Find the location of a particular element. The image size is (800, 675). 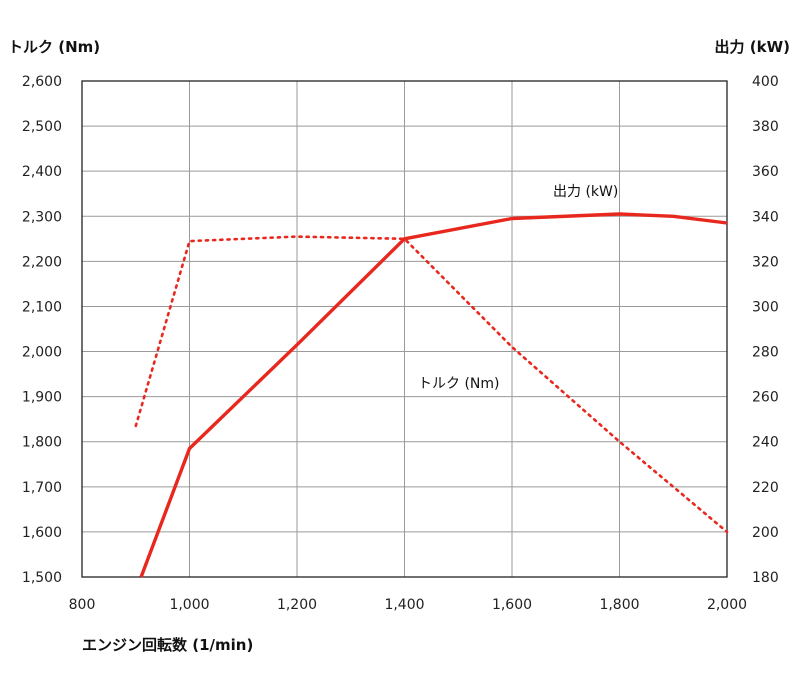

y-left-tick-label: 2,500 is located at coordinates (42, 127).